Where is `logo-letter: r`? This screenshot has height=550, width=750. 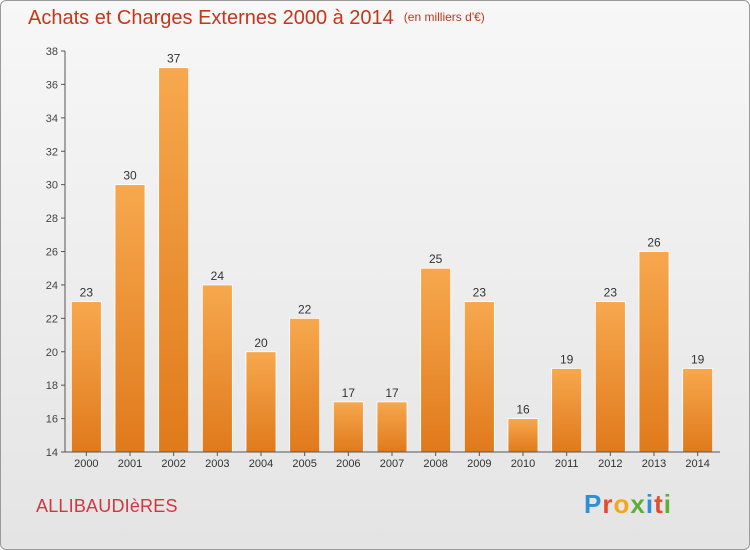 logo-letter: r is located at coordinates (608, 504).